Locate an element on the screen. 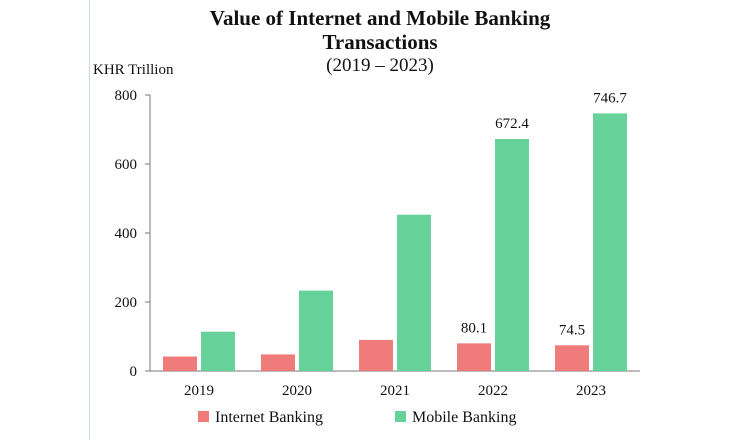  y-tick-label: 200 is located at coordinates (126, 303).